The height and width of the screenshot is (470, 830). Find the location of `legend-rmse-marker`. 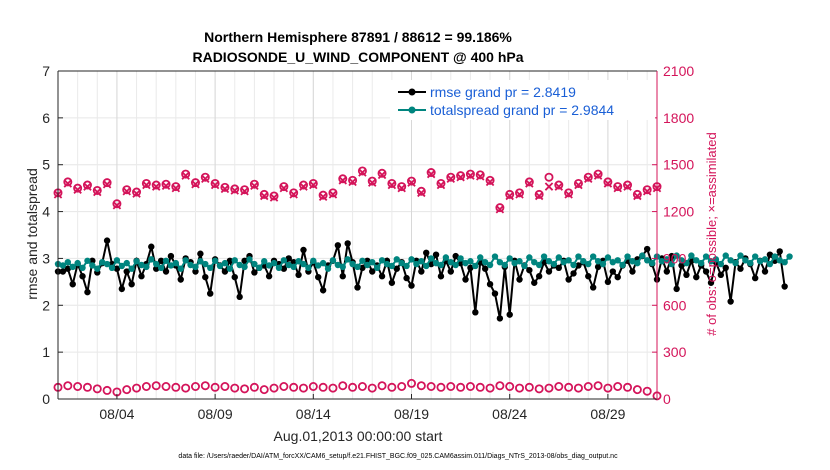

legend-rmse-marker is located at coordinates (412, 92).